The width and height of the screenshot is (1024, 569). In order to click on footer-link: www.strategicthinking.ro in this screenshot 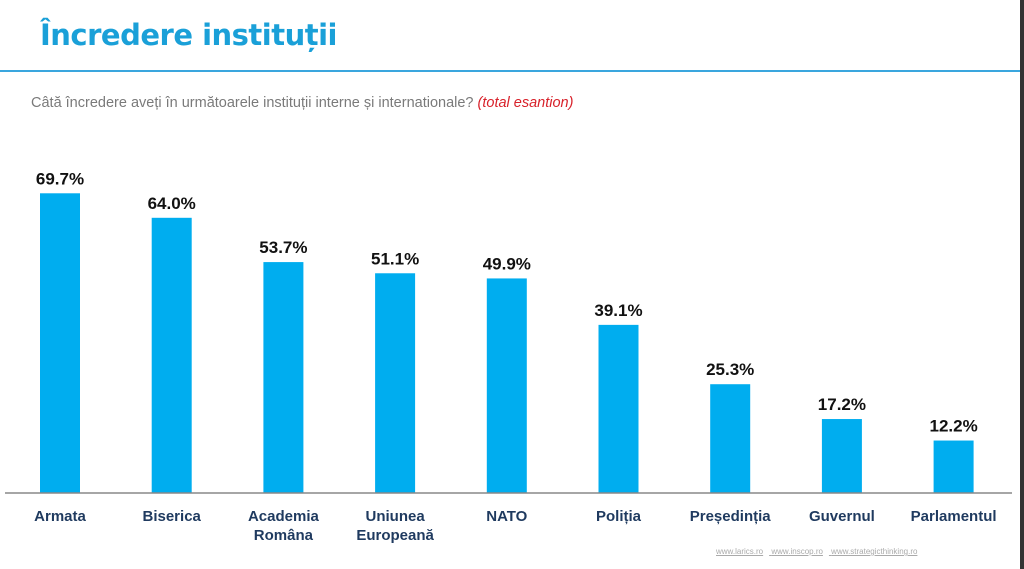, I will do `click(874, 551)`.